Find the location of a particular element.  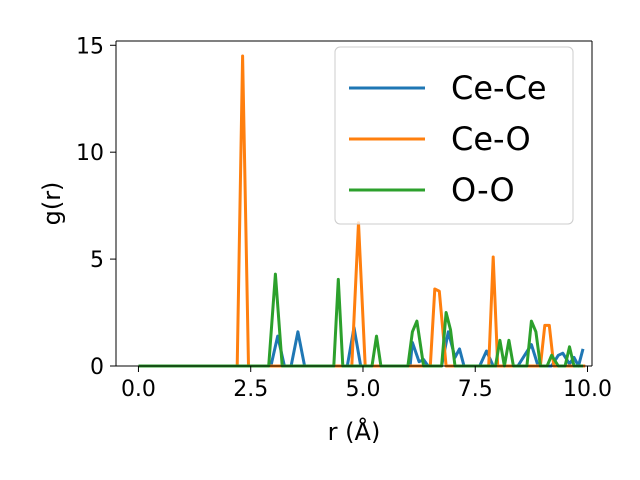

legend-frame is located at coordinates (454, 135).